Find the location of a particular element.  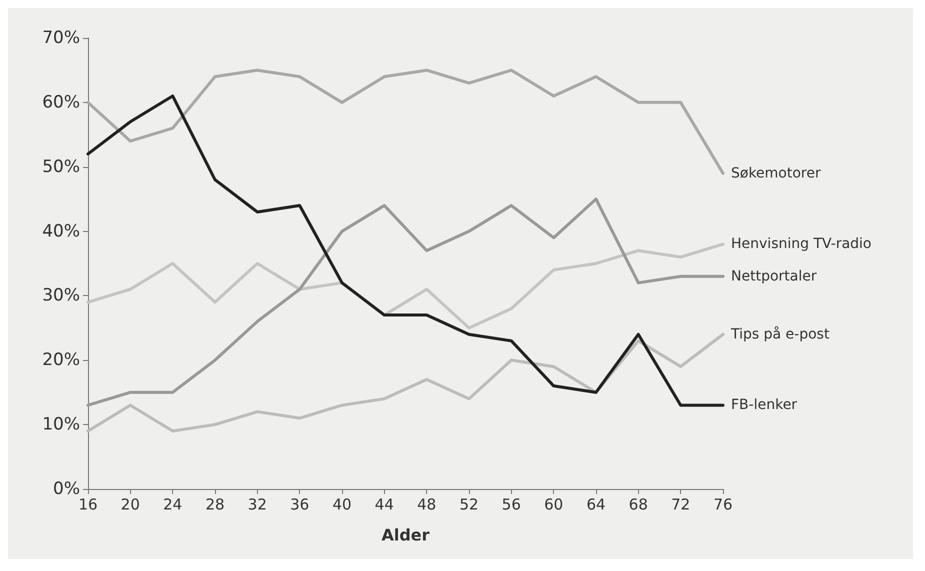

y-tick-label: 0% is located at coordinates (66, 489).